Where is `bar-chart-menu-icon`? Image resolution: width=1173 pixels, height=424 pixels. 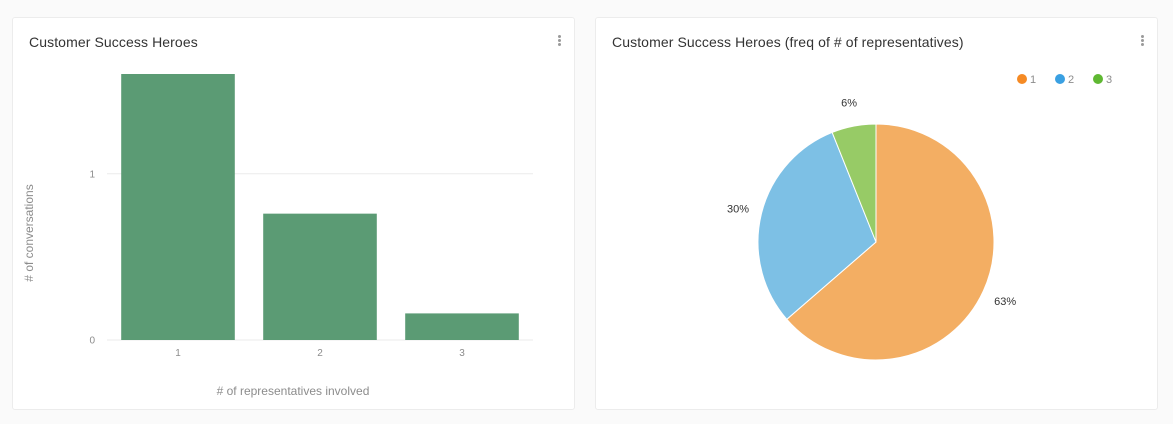 bar-chart-menu-icon is located at coordinates (559, 42).